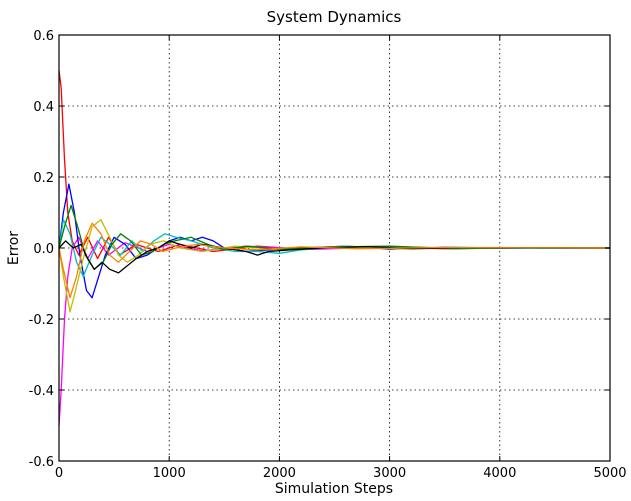 This screenshot has width=631, height=501. What do you see at coordinates (43, 36) in the screenshot?
I see `y-tick-label: 0.6` at bounding box center [43, 36].